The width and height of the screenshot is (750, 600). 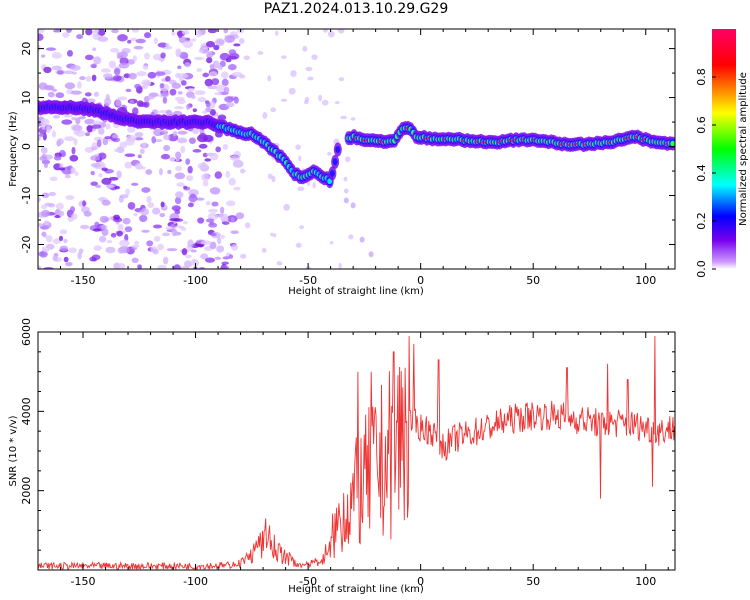 What do you see at coordinates (13, 450) in the screenshot?
I see `snr-y-axis-label: SNR (10 * v/v)` at bounding box center [13, 450].